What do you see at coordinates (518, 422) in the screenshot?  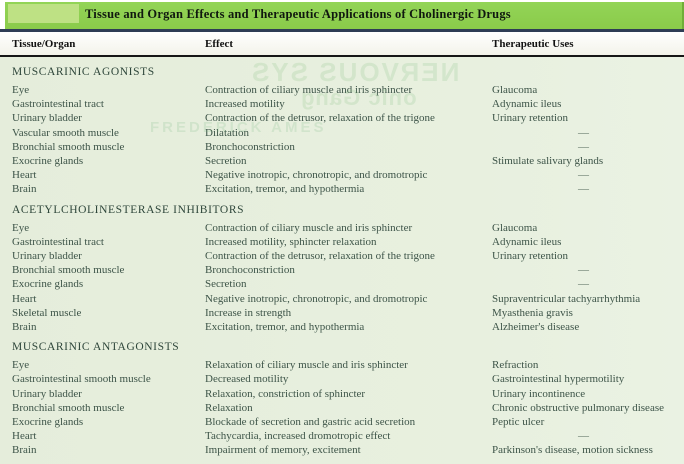 I see `therapeutic-uses-cell: Peptic ulcer` at bounding box center [518, 422].